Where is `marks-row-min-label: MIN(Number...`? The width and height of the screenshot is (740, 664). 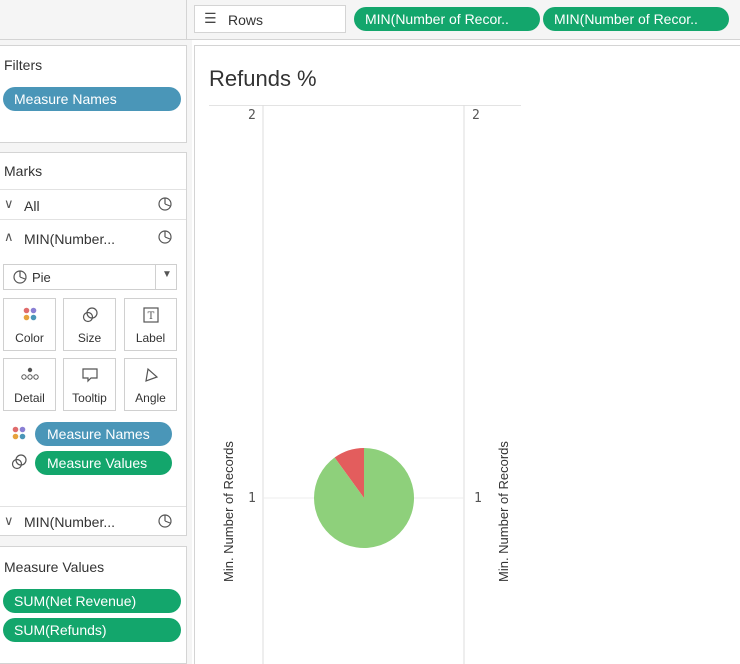
marks-row-min-label: MIN(Number... is located at coordinates (70, 239).